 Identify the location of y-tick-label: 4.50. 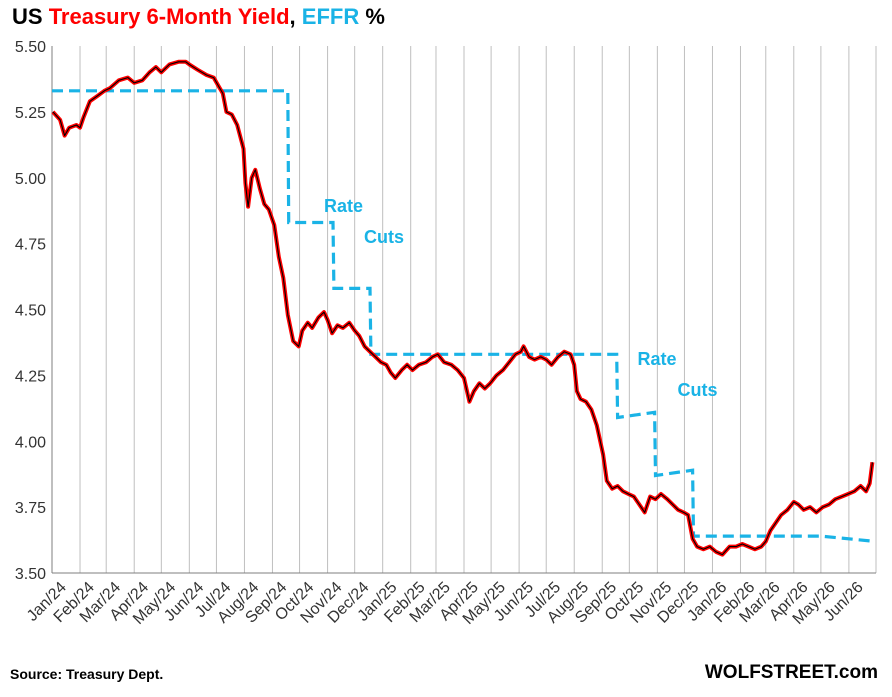
(30, 311).